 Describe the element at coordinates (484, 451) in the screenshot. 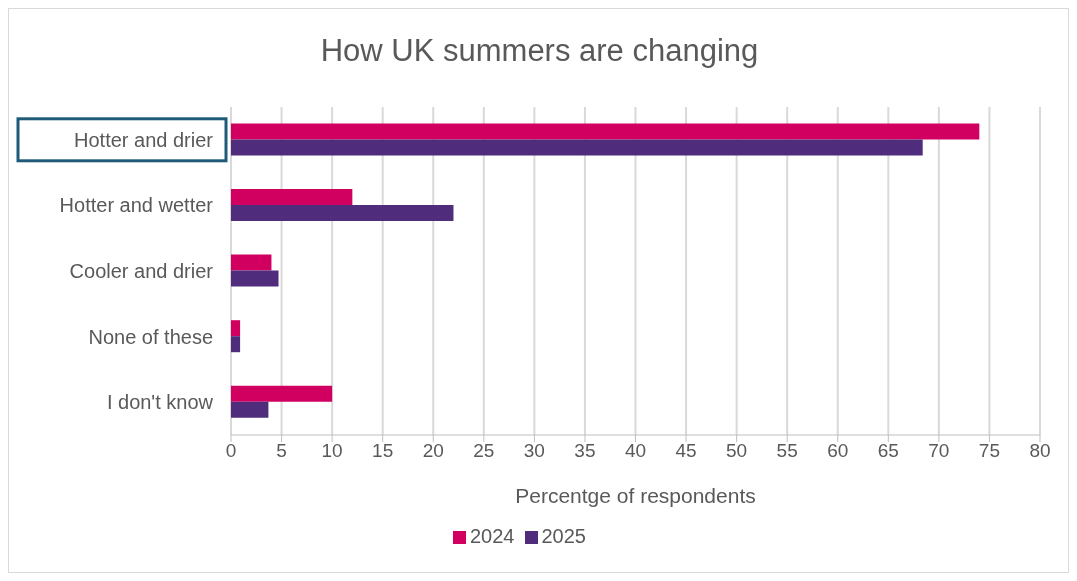

I see `x-tick-label: 25` at that location.